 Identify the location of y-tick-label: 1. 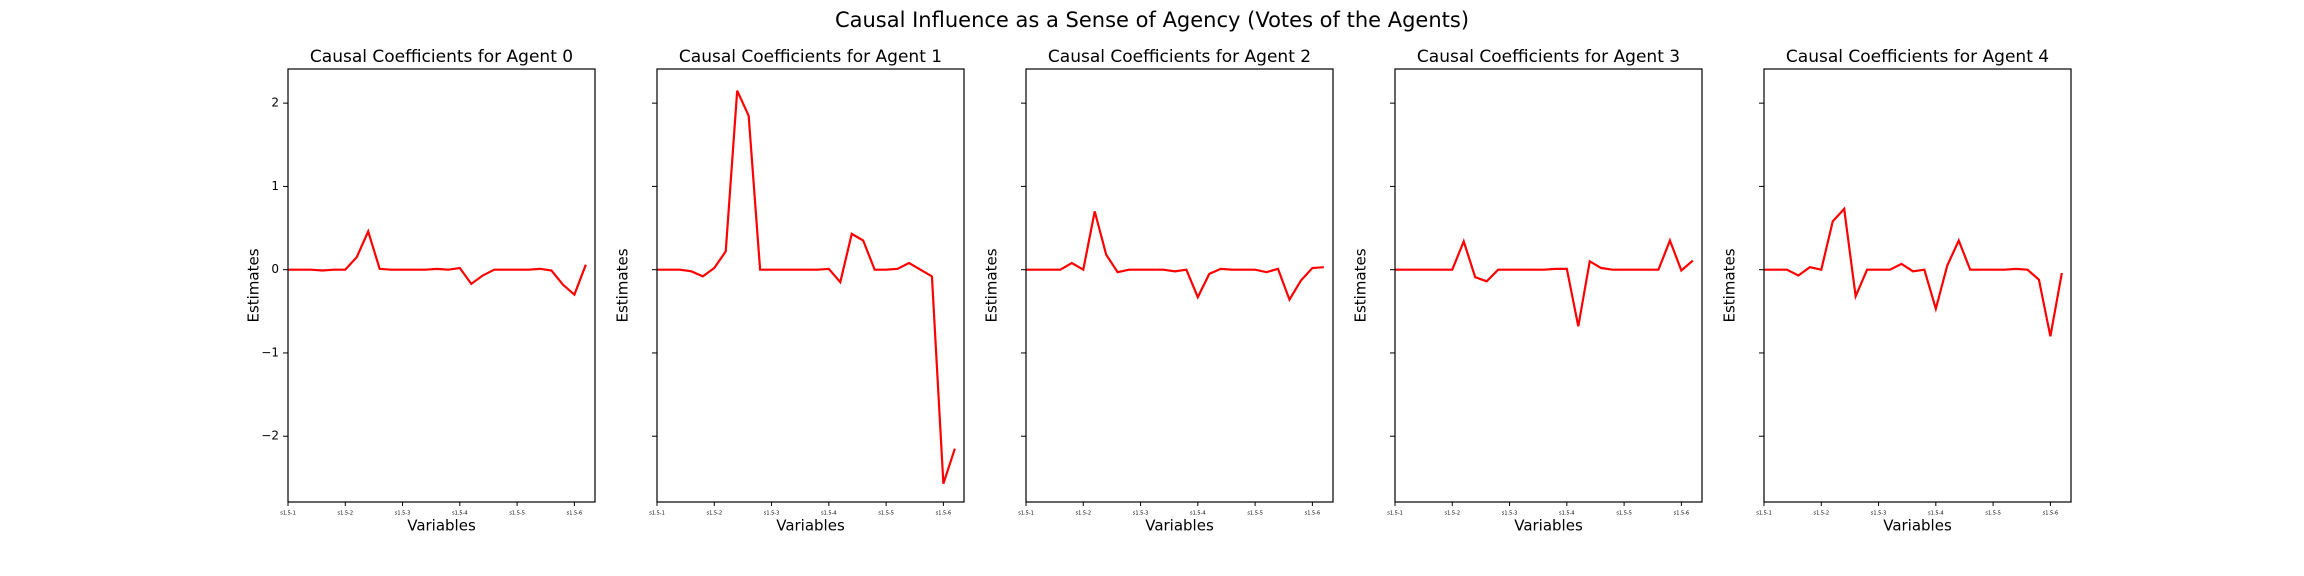
(275, 186).